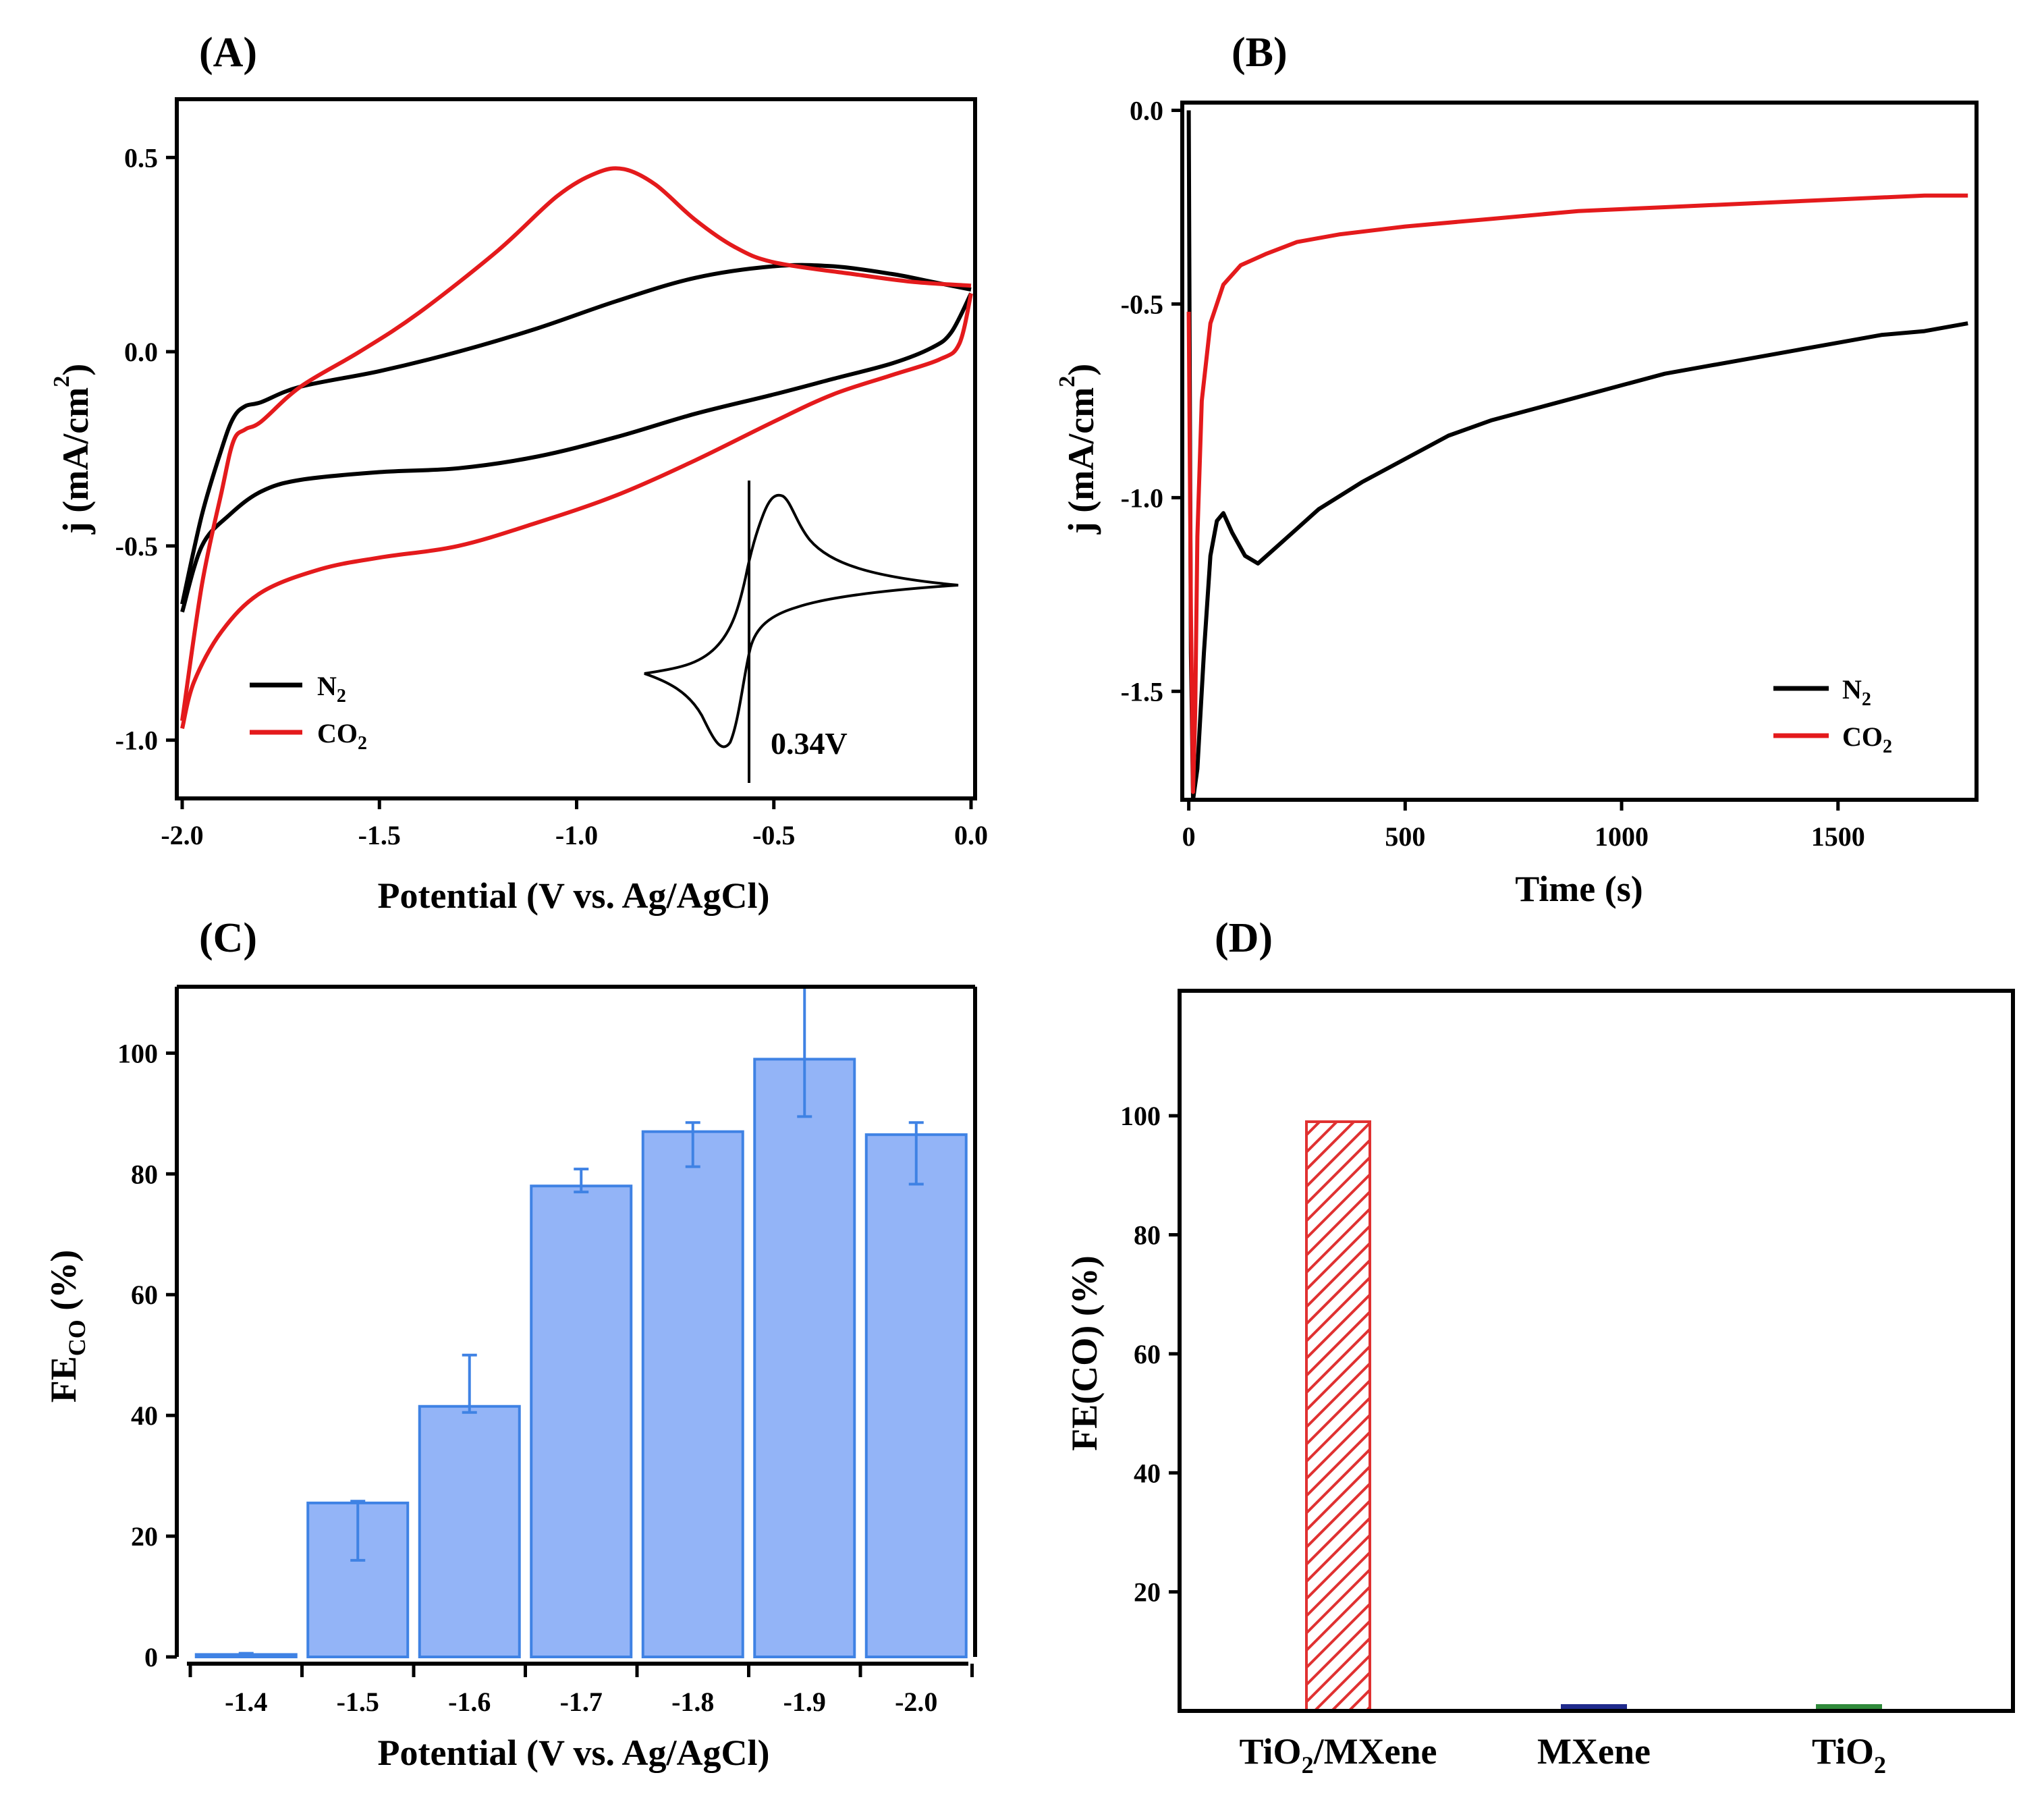  I want to click on x-category-label: TiO2/MXene, so click(1339, 1754).